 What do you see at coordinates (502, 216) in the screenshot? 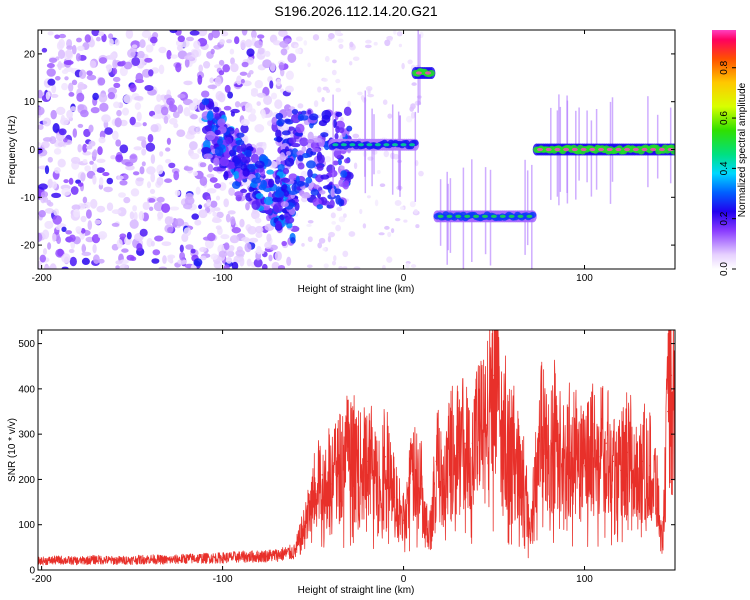
I see `trace-3-peak` at bounding box center [502, 216].